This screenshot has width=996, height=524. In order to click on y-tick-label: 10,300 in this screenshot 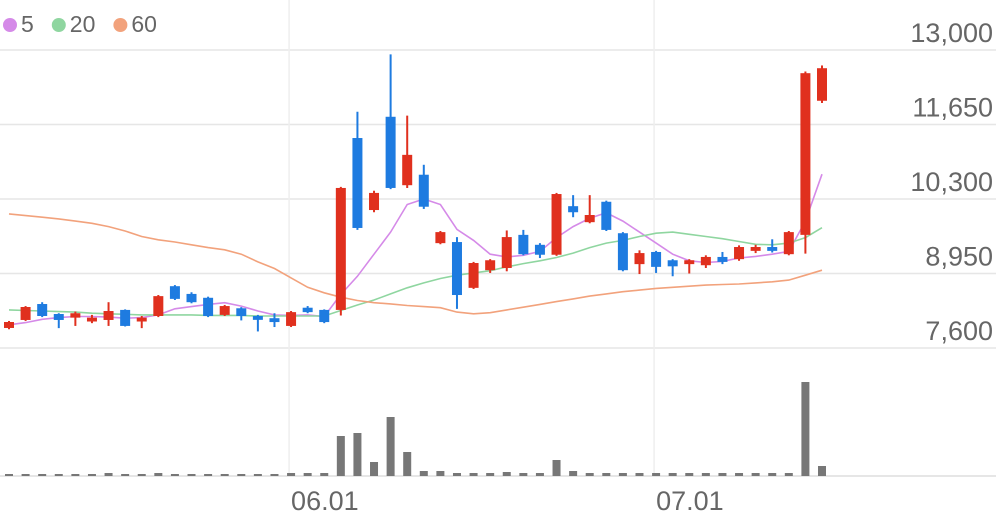, I will do `click(951, 182)`.